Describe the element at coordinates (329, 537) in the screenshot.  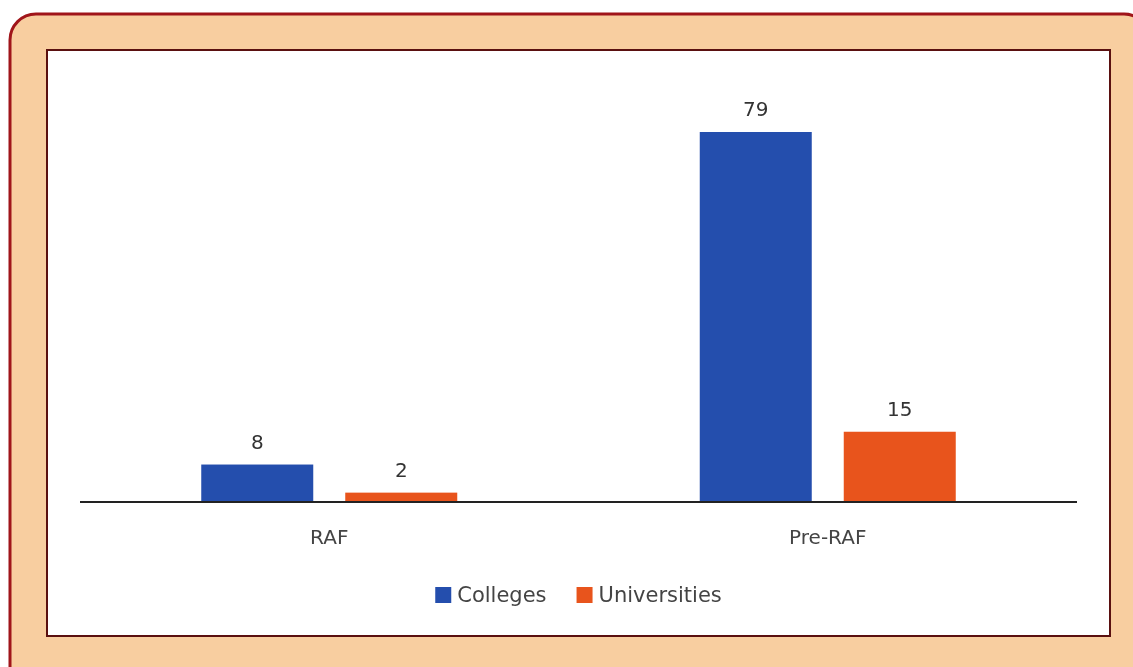
I see `x-tick-label: RAF` at that location.